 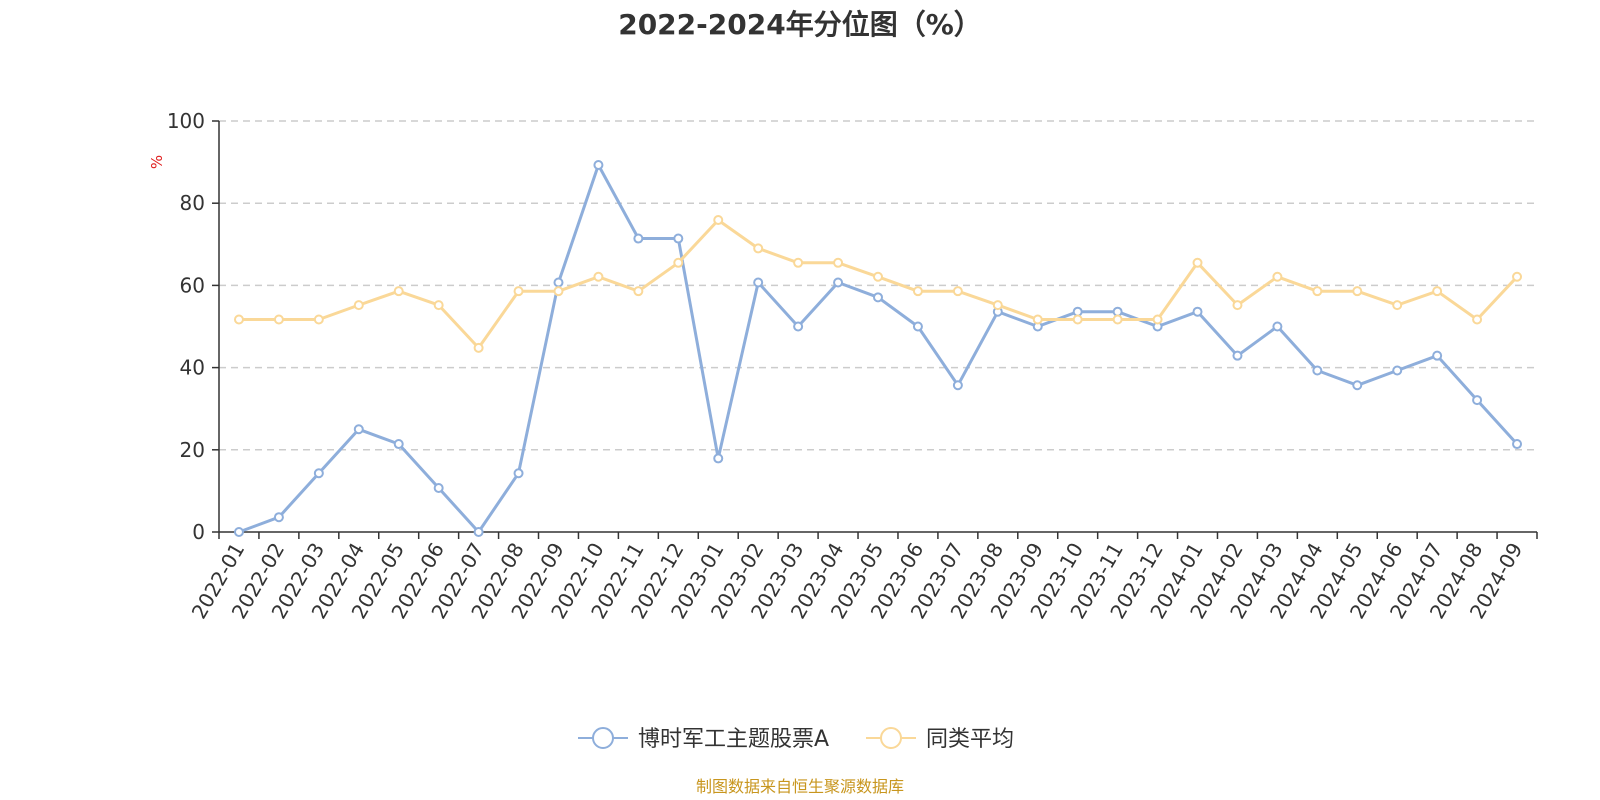 I want to click on y-axis-label: %, so click(x=157, y=162).